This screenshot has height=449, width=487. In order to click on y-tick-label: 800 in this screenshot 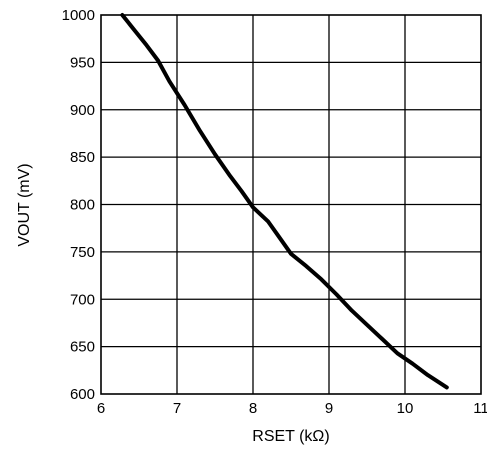, I will do `click(82, 205)`.